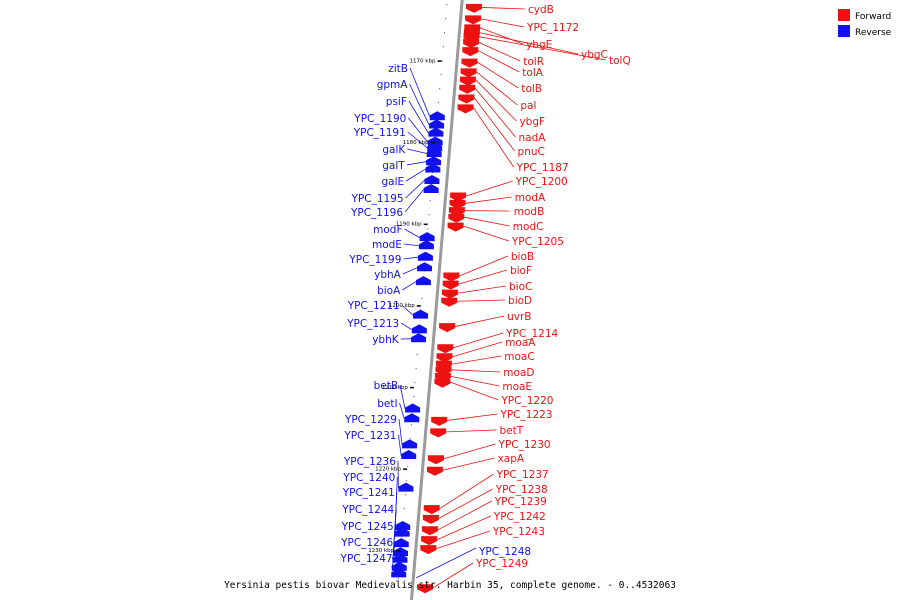 The width and height of the screenshot is (900, 600). What do you see at coordinates (541, 10) in the screenshot?
I see `forward-gene-label: cydB` at bounding box center [541, 10].